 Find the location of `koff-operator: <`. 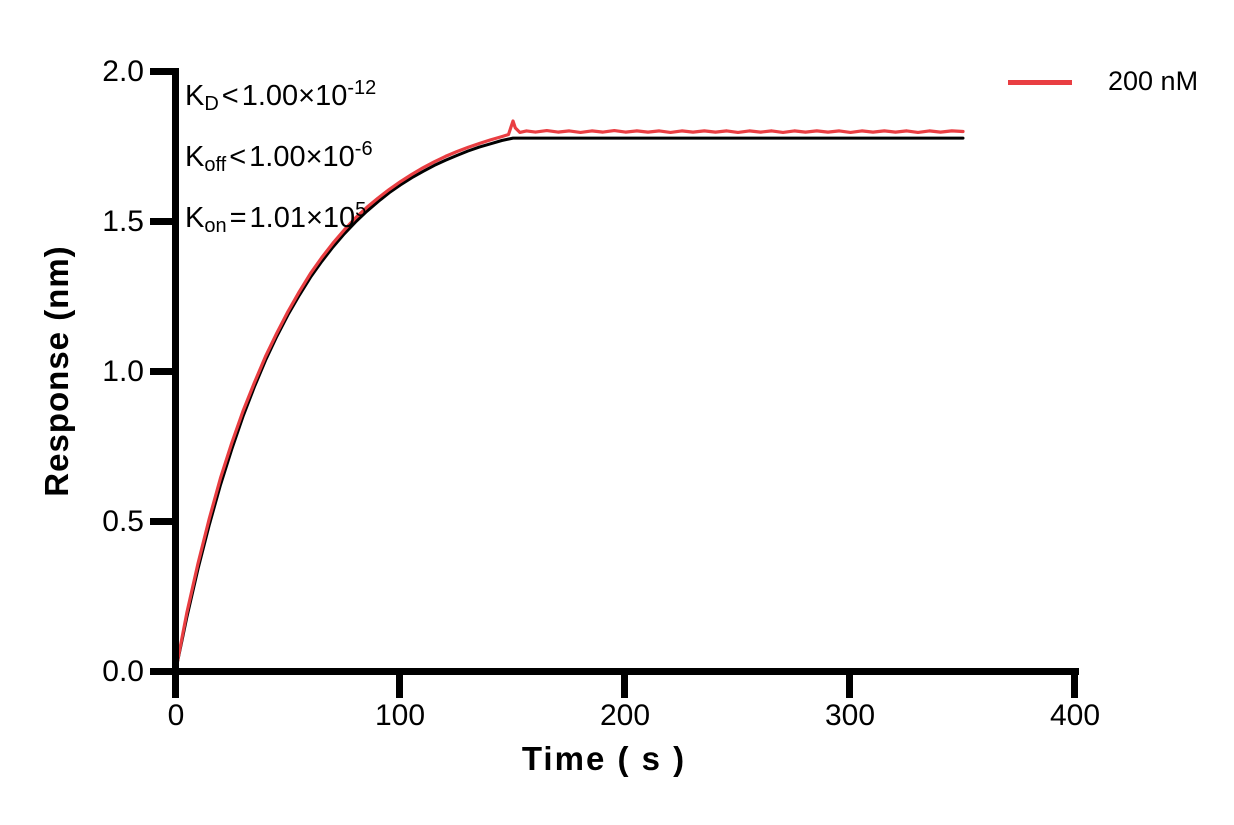

koff-operator: < is located at coordinates (238, 157).